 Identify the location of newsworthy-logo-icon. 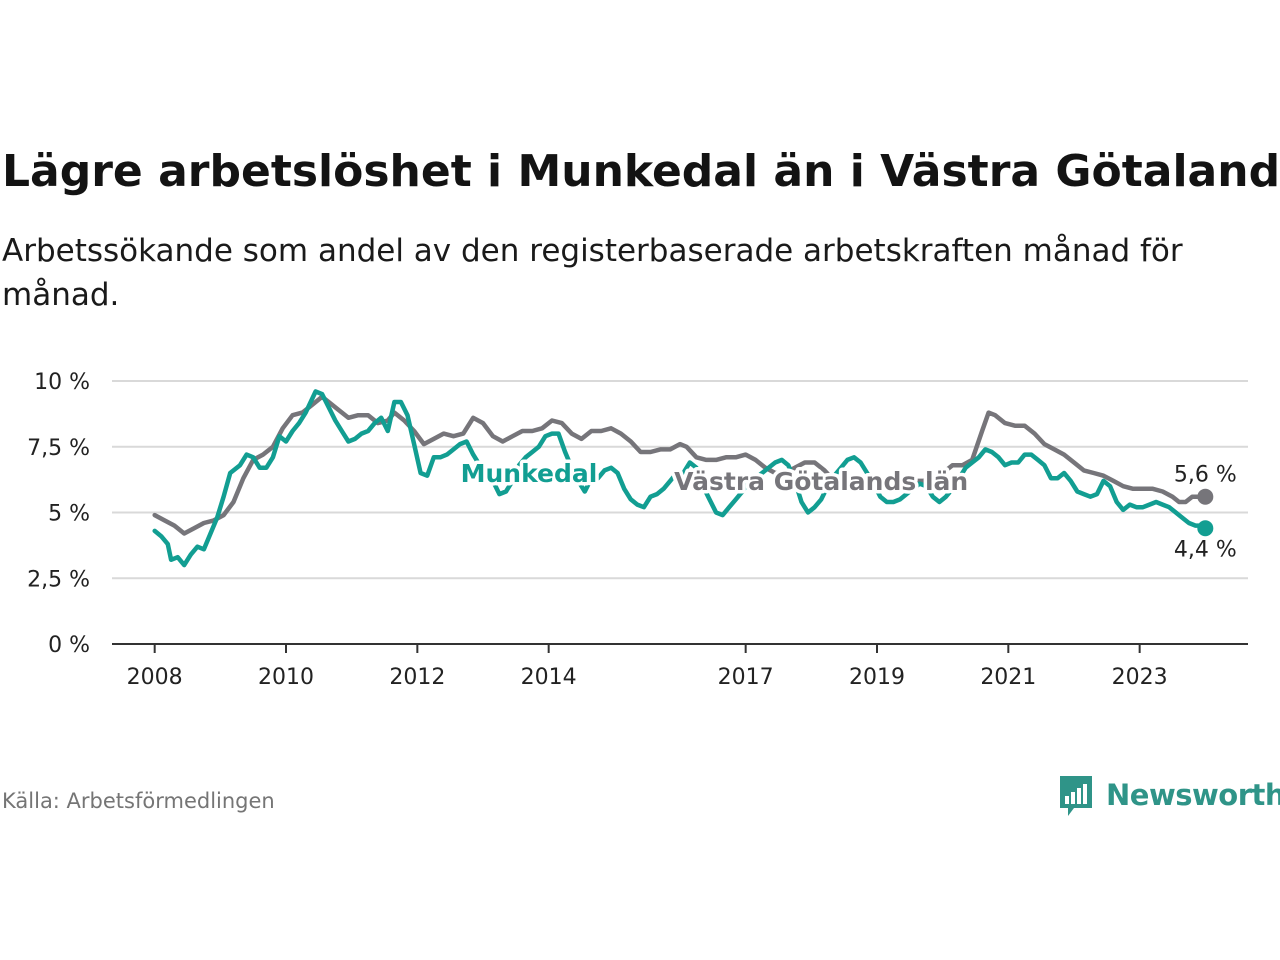
(1076, 796).